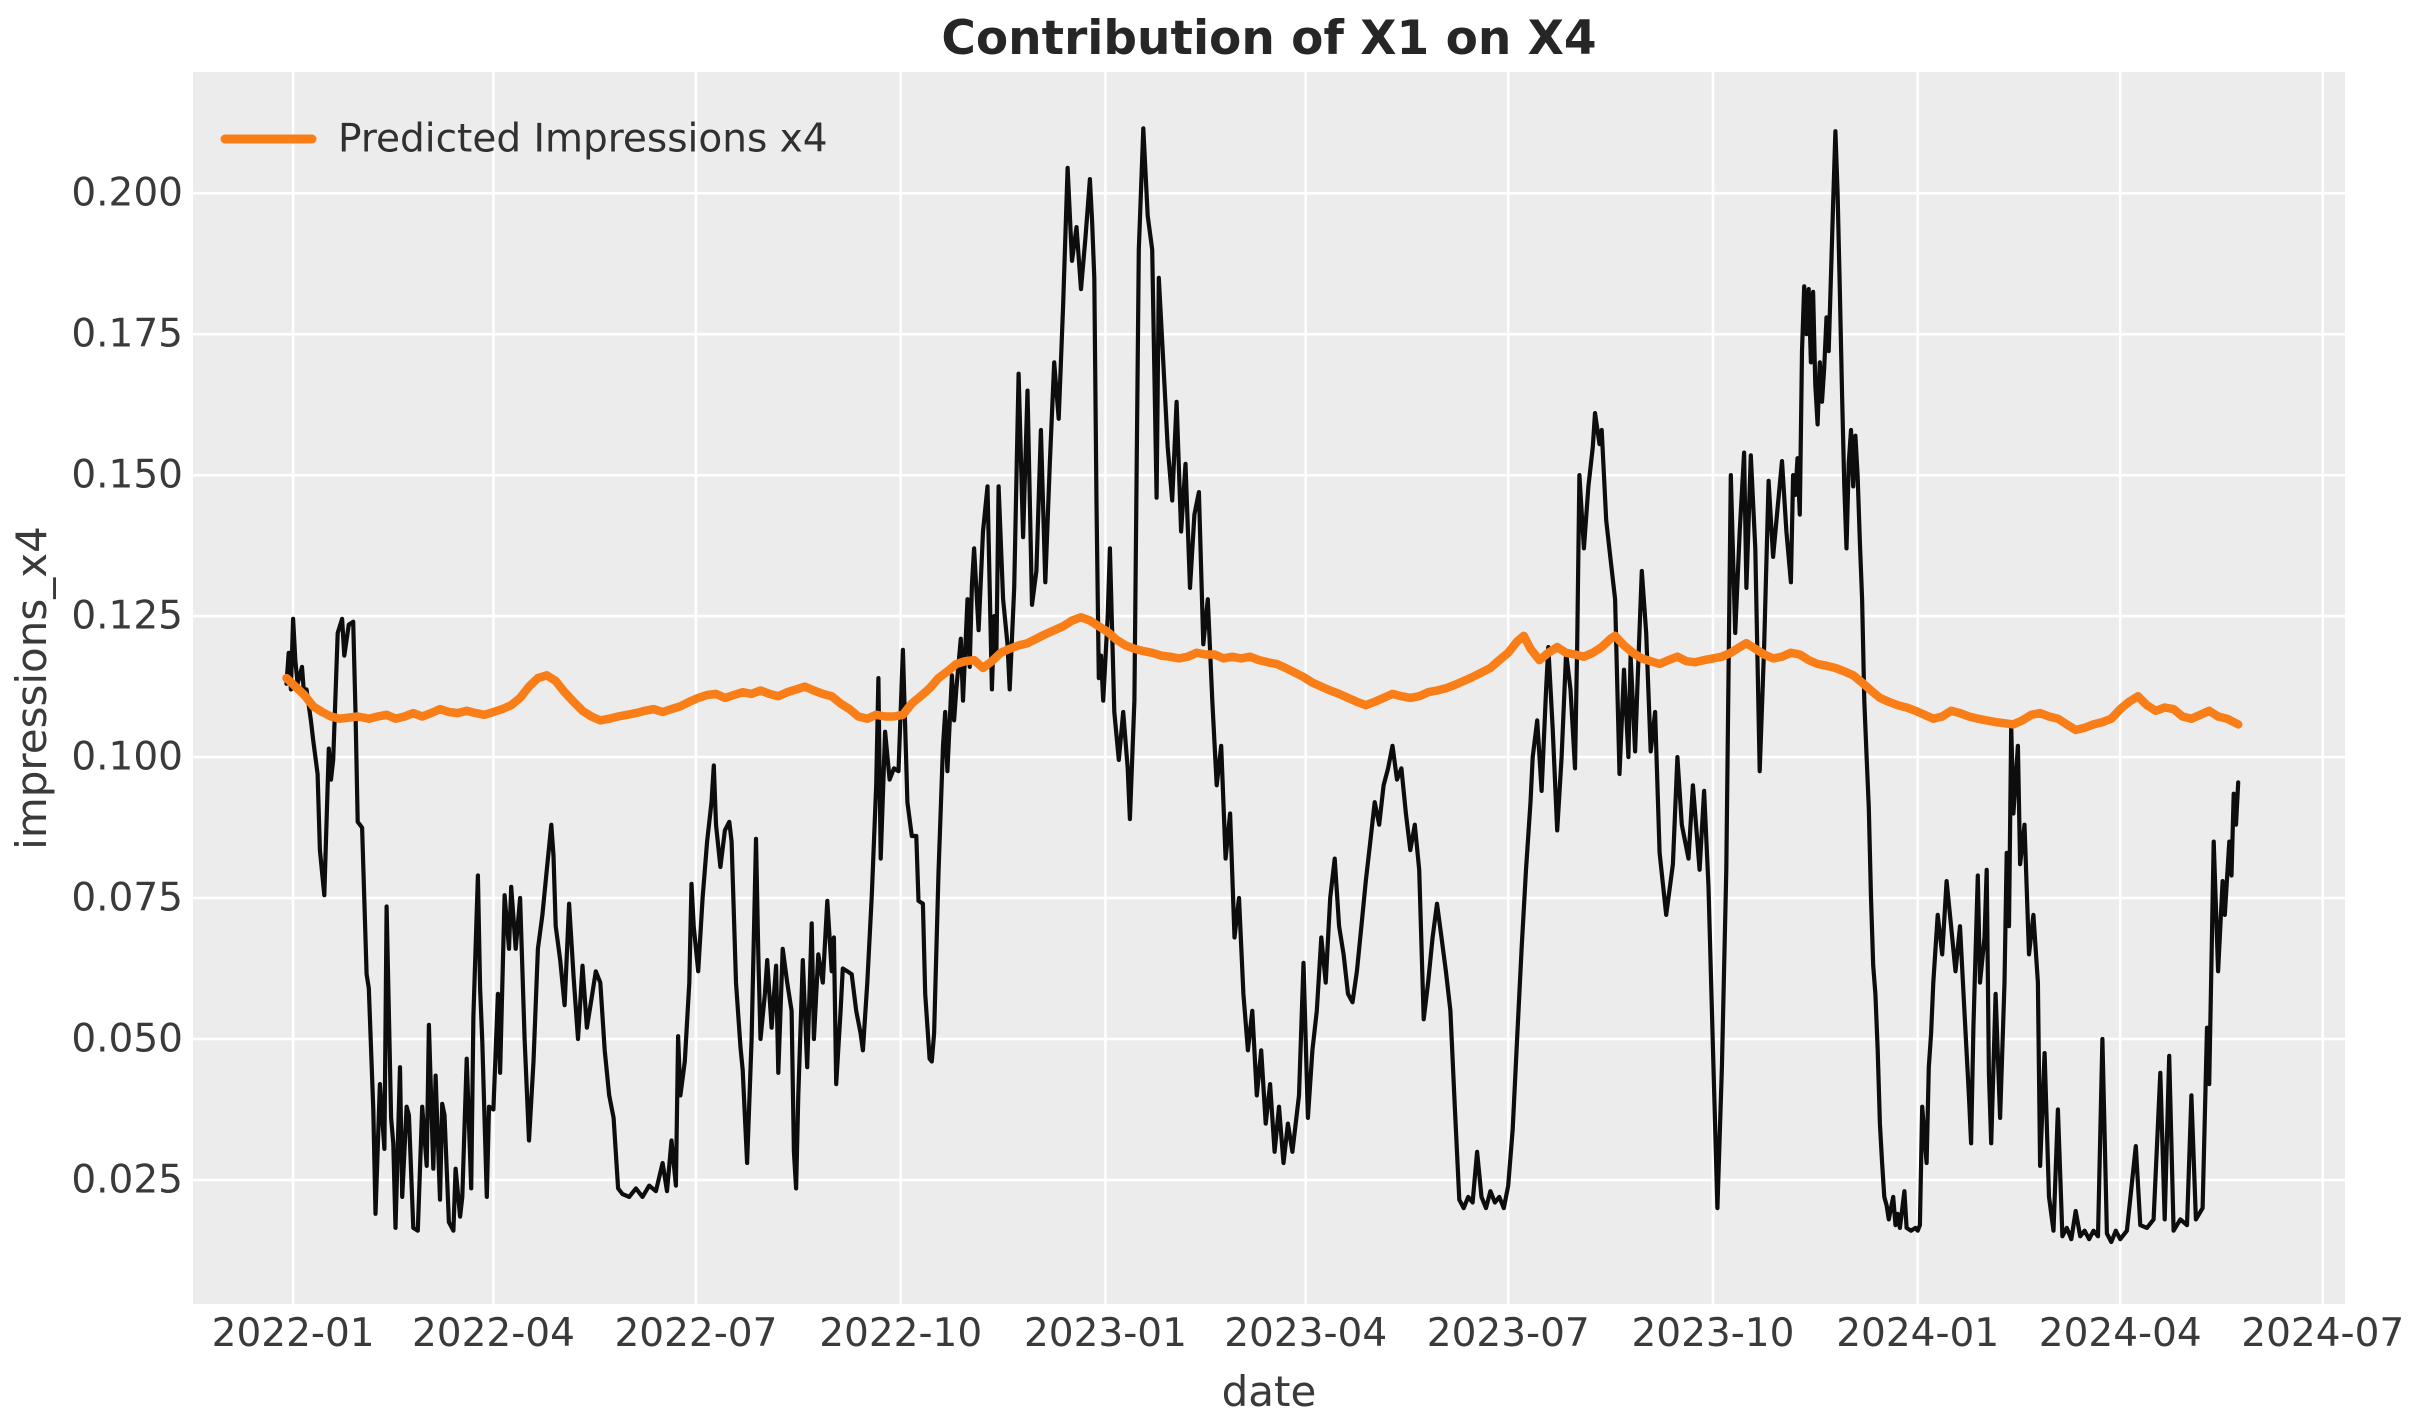 Image resolution: width=2423 pixels, height=1423 pixels. What do you see at coordinates (127, 1179) in the screenshot?
I see `y-tick-label: 0.025` at bounding box center [127, 1179].